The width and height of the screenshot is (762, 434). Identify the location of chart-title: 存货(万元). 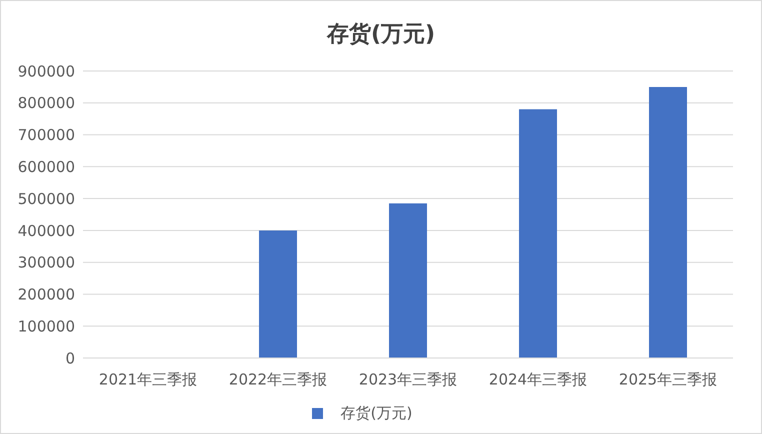
(381, 35).